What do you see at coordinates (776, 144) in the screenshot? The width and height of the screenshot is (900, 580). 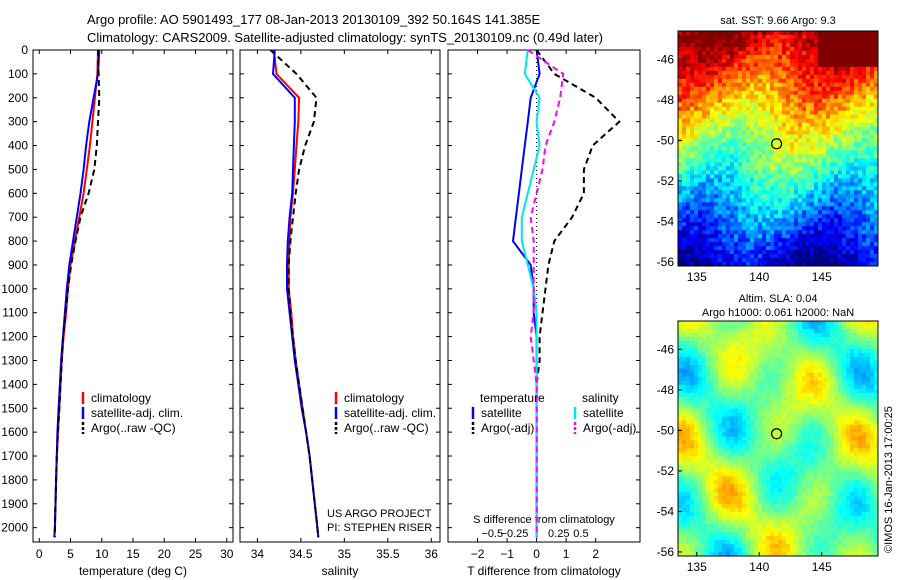 I see `argo-location-marker` at bounding box center [776, 144].